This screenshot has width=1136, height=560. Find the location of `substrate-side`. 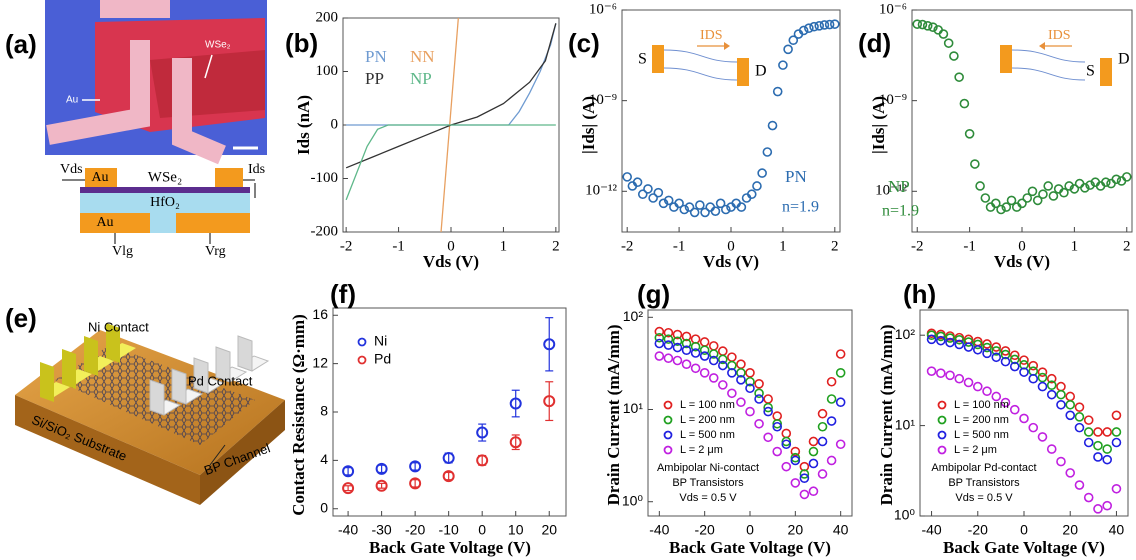

substrate-side is located at coordinates (107, 450).